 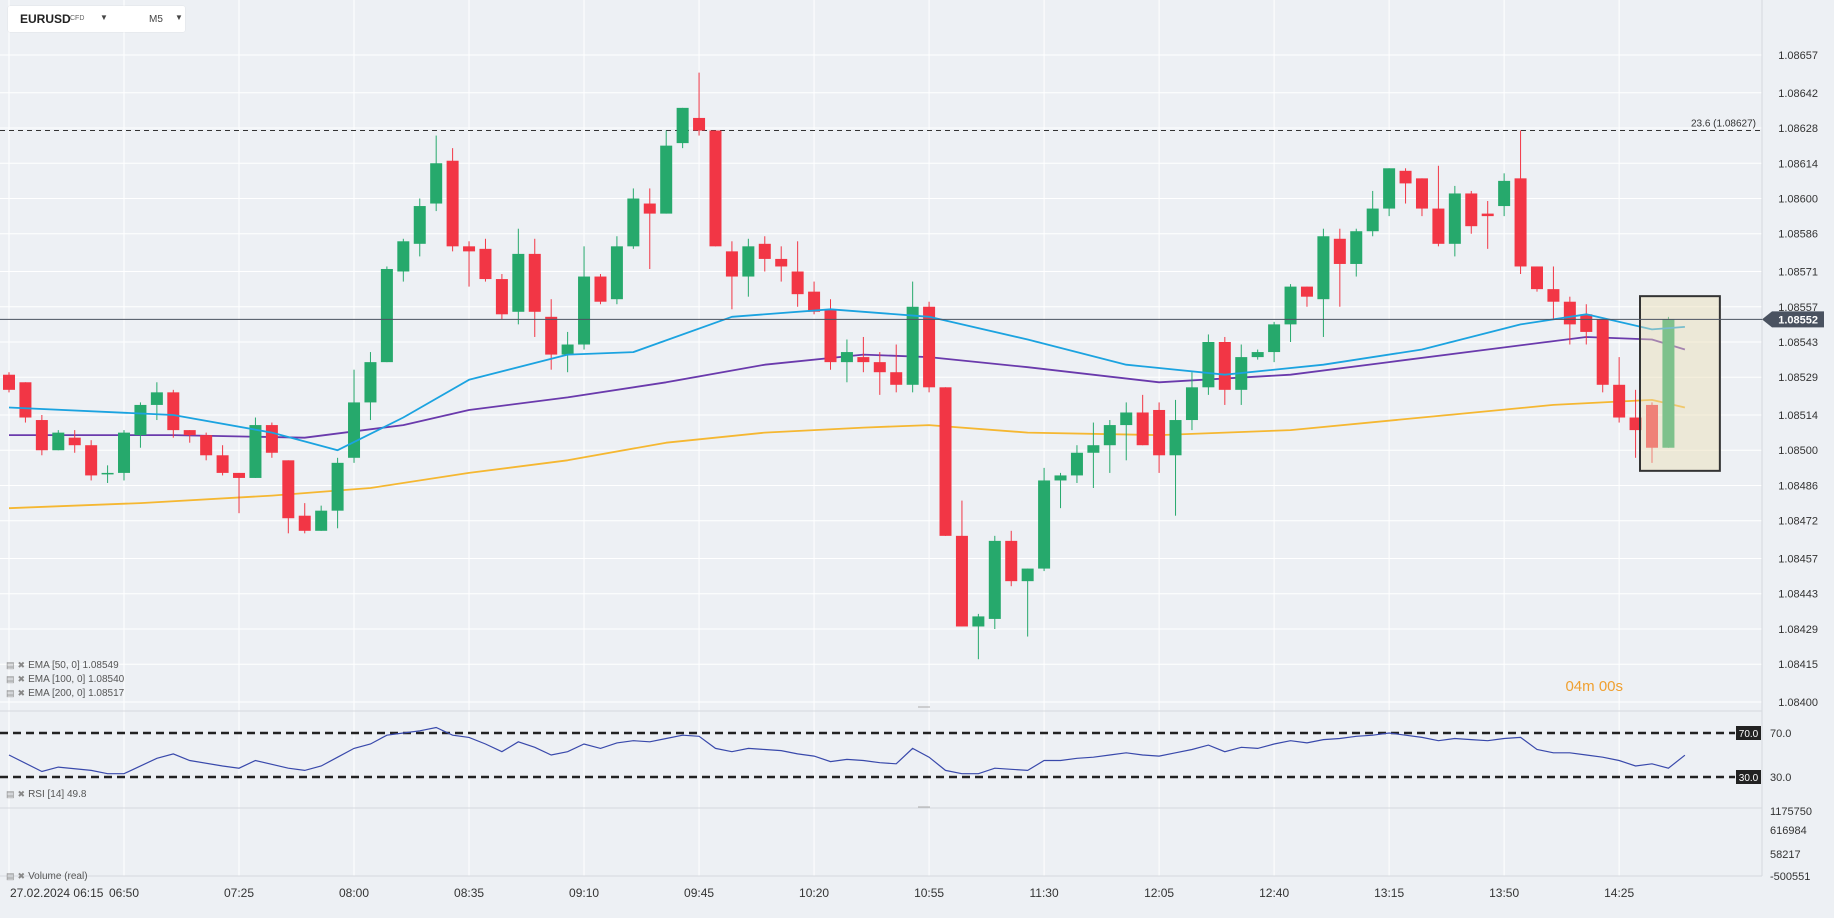 I want to click on price-tick-label: 1.08443, so click(x=1798, y=595).